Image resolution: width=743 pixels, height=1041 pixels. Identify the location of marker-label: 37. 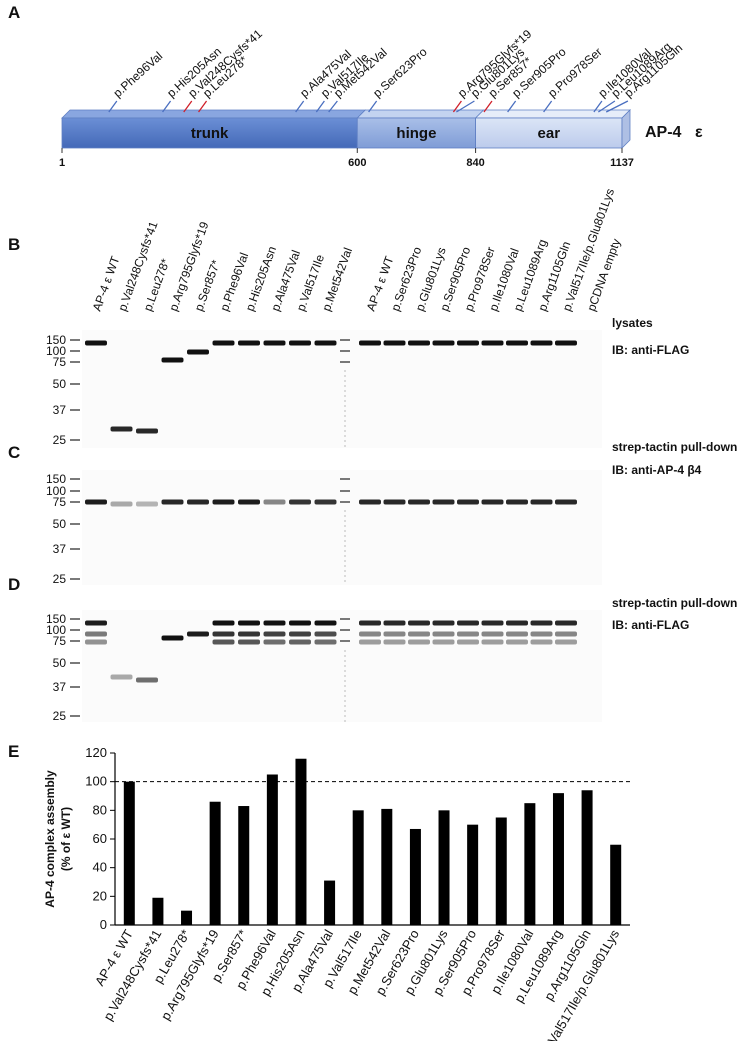
(60, 687).